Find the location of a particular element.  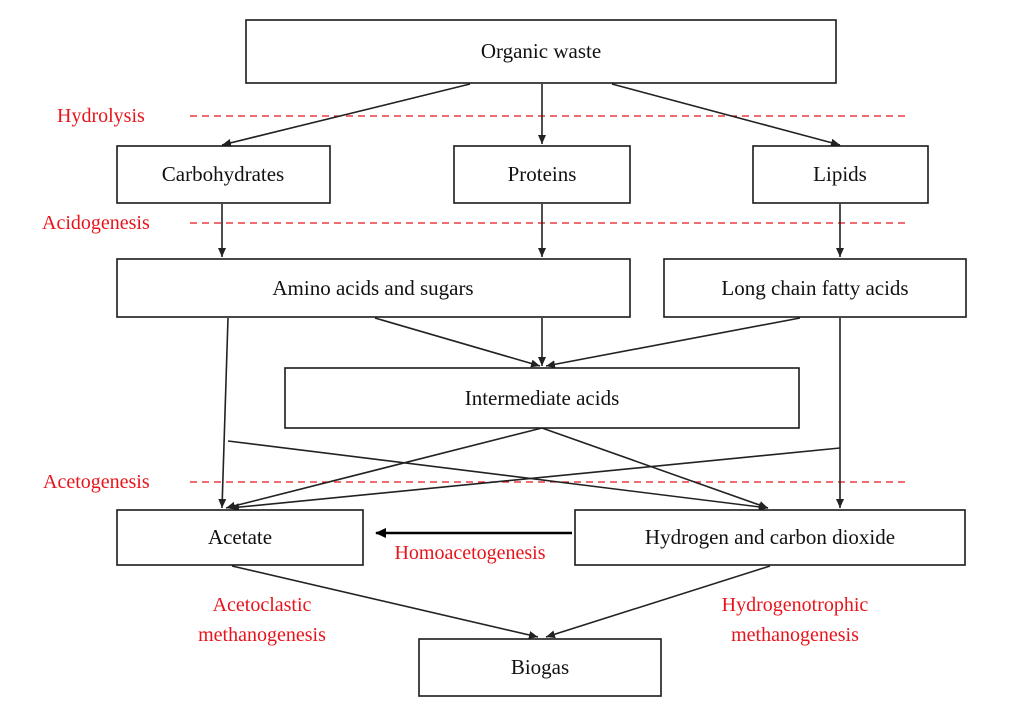

amino-acids-sugars-box: Amino acids and sugars is located at coordinates (373, 288).